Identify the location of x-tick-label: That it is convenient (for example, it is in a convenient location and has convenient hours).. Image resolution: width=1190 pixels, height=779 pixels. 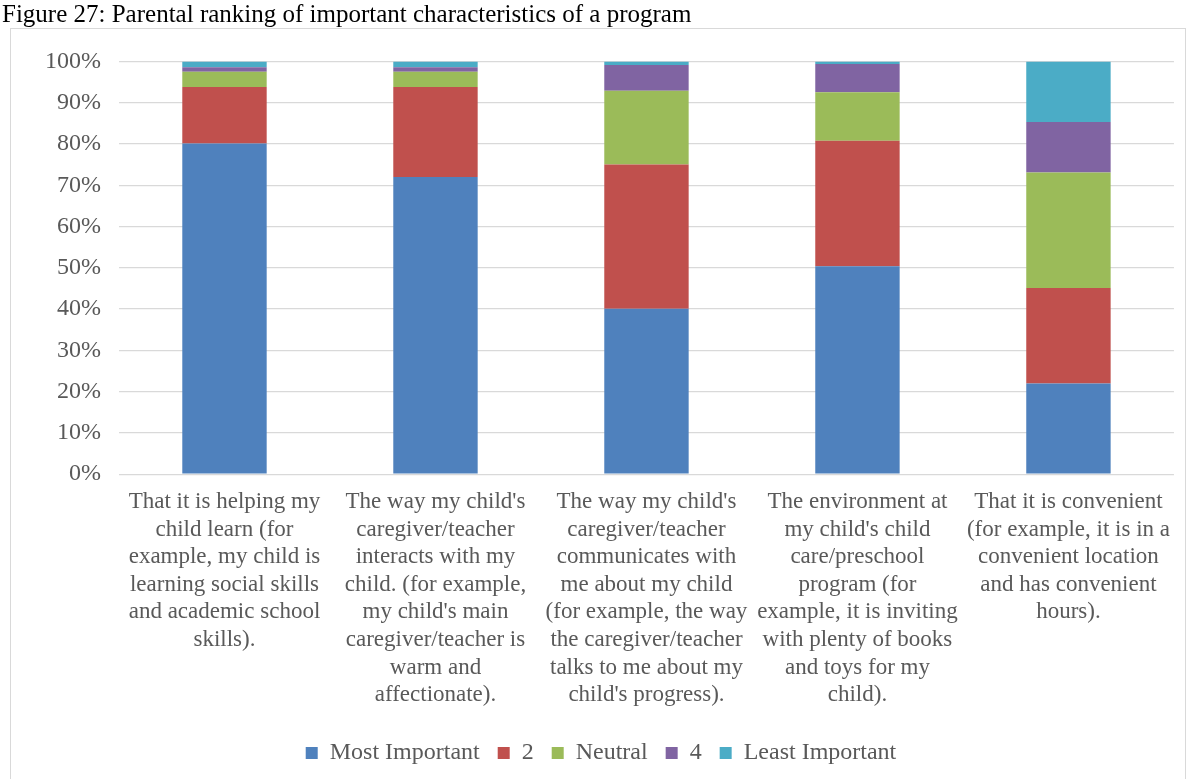
(1068, 556).